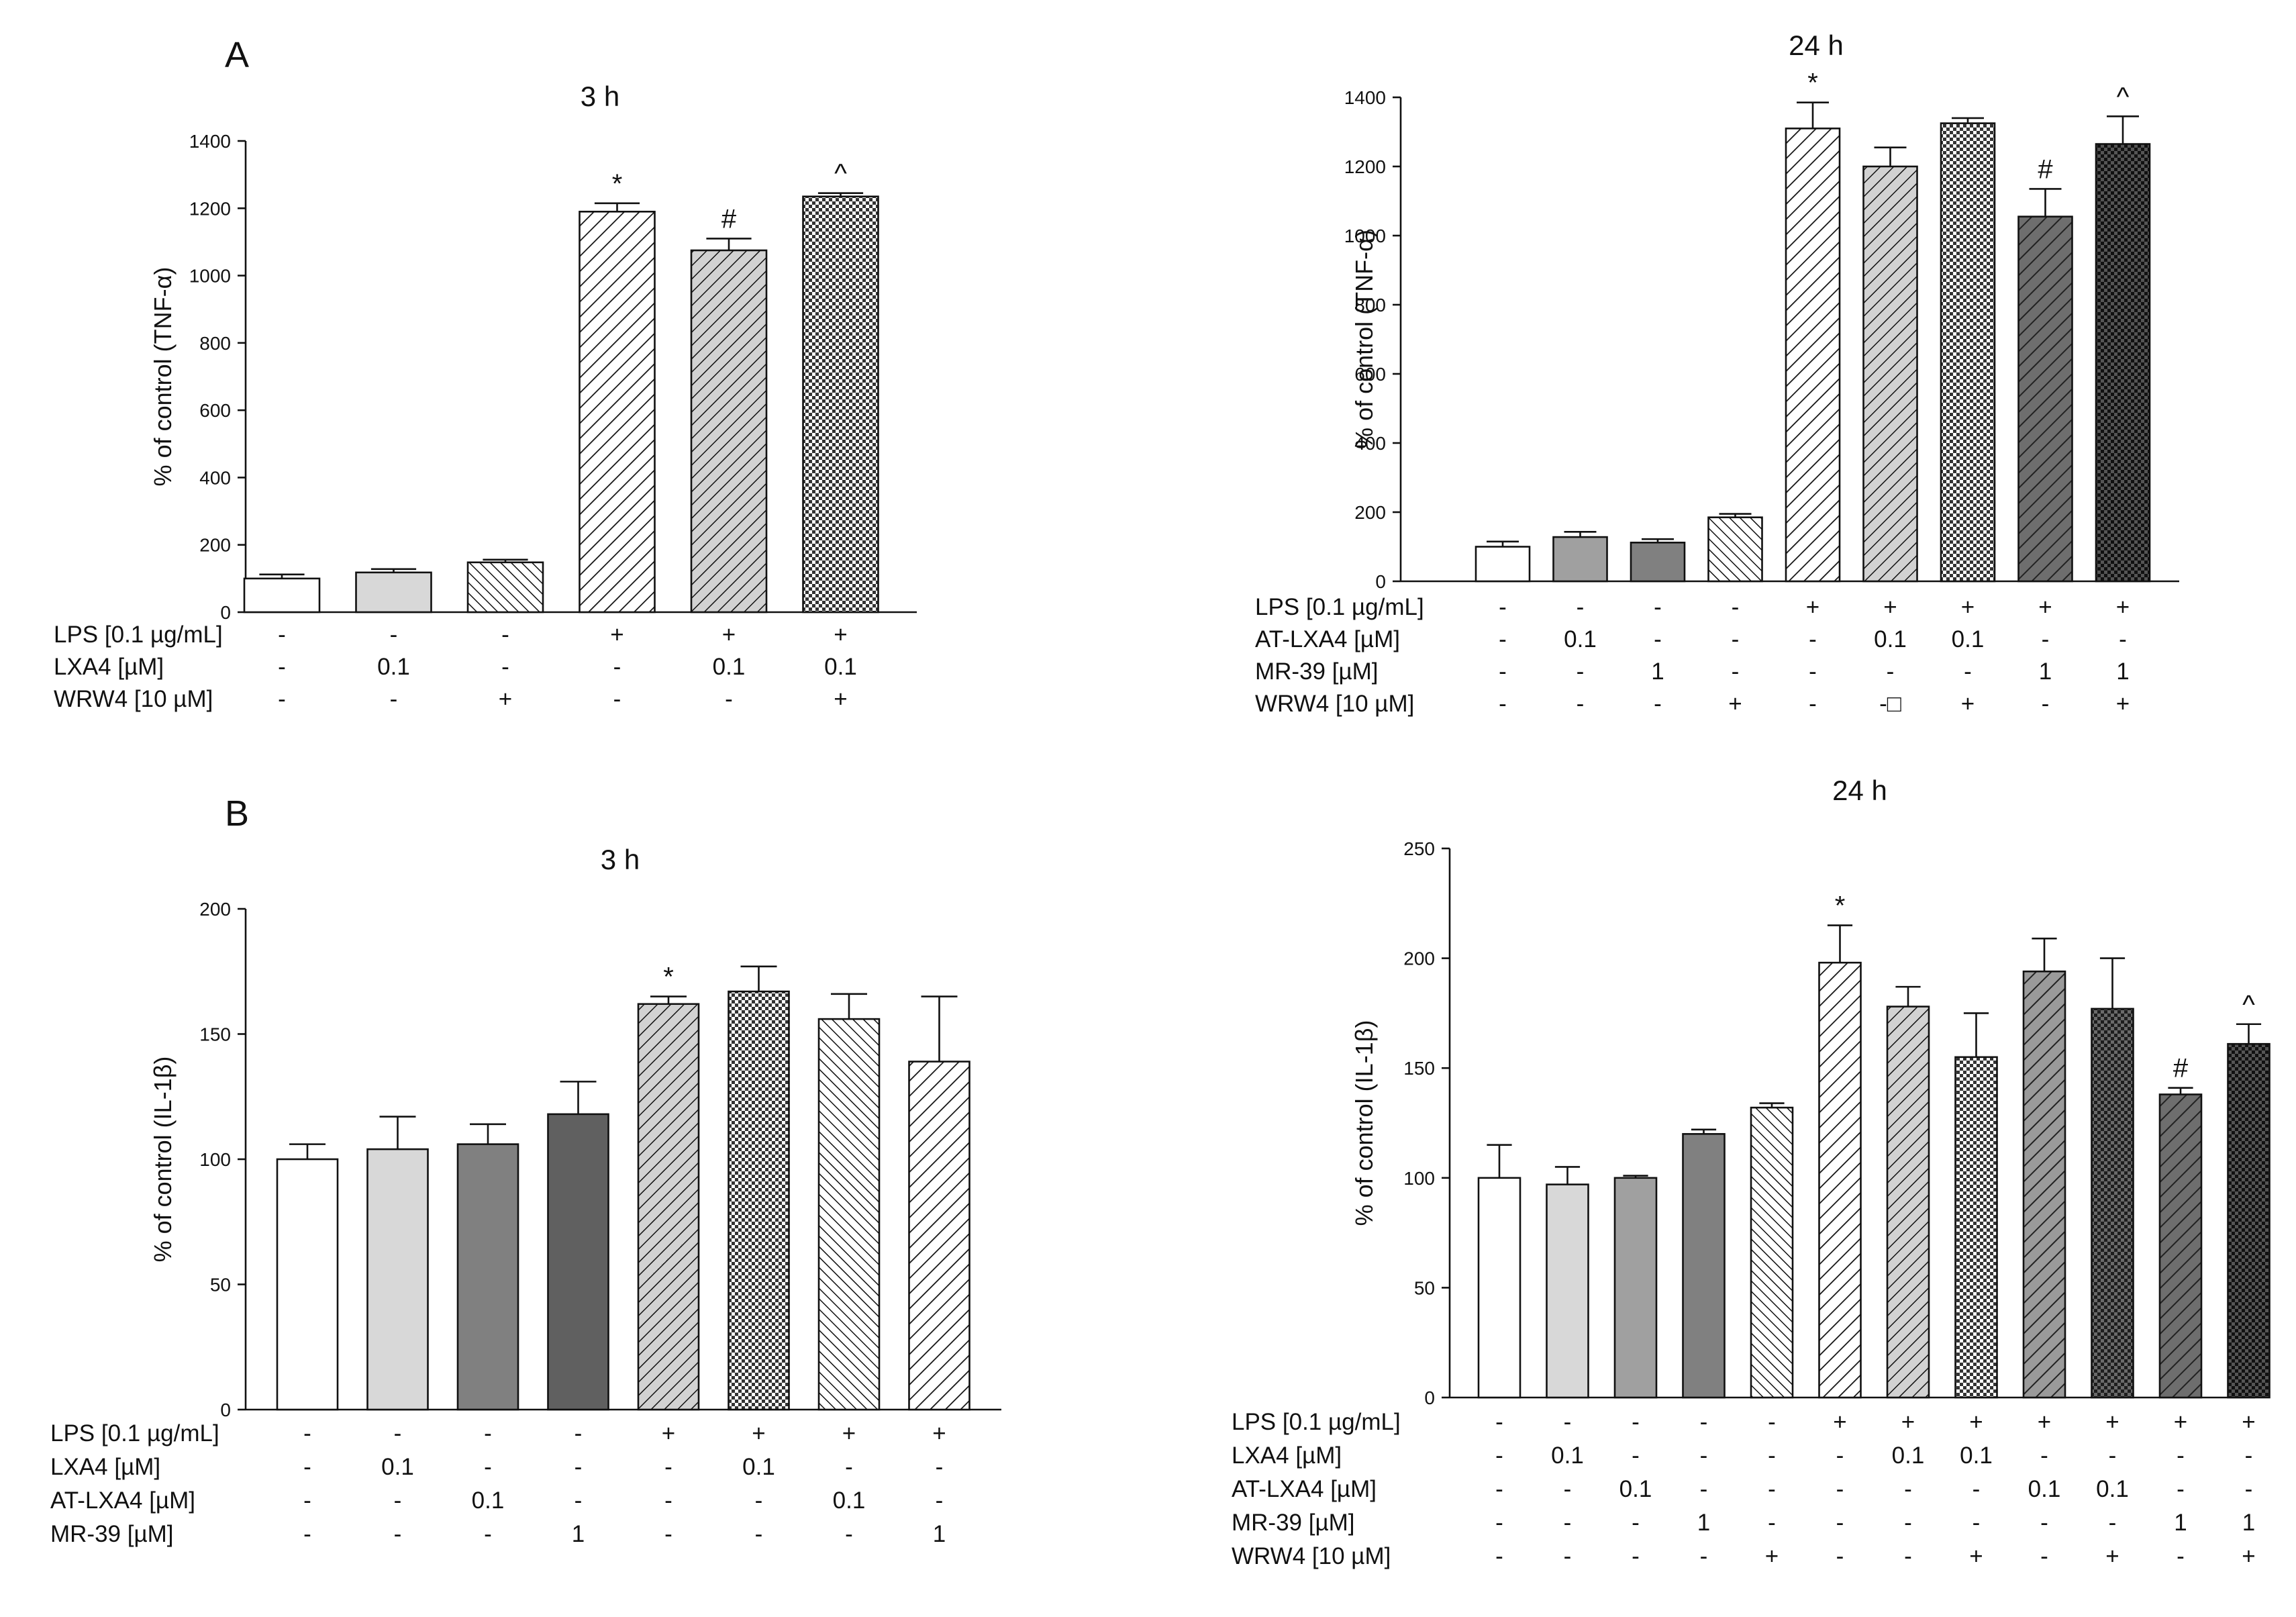  Describe the element at coordinates (1370, 305) in the screenshot. I see `y-tick-label: 800` at that location.